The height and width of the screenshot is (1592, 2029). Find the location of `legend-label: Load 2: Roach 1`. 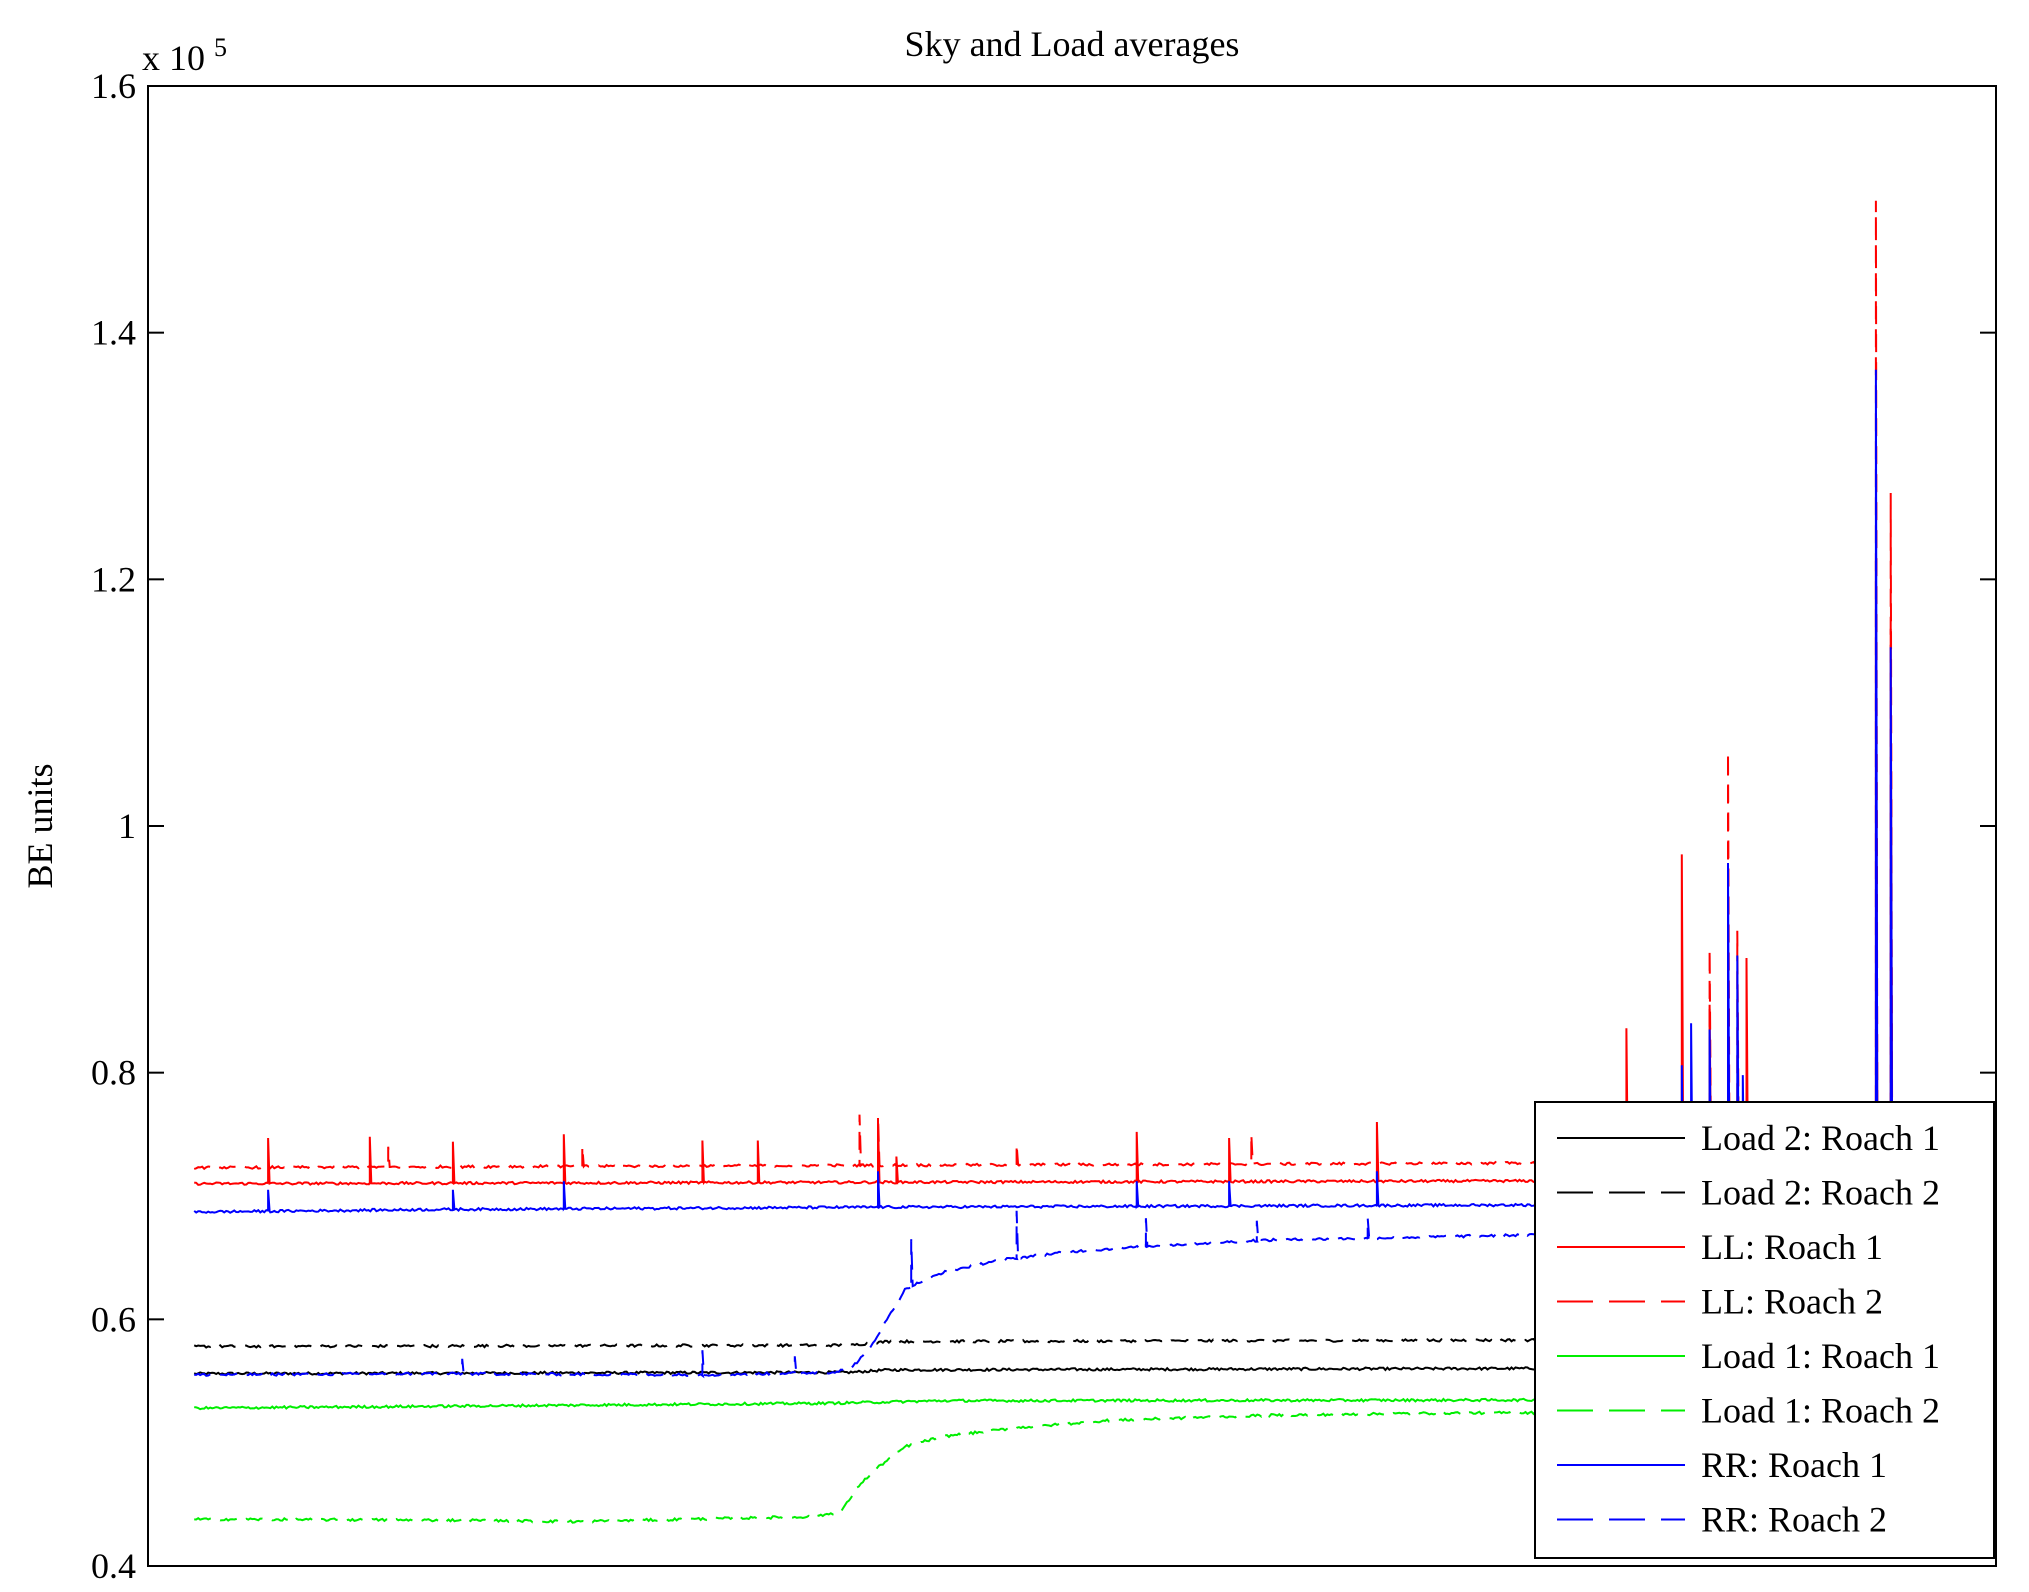

legend-label: Load 2: Roach 1 is located at coordinates (1820, 1138).